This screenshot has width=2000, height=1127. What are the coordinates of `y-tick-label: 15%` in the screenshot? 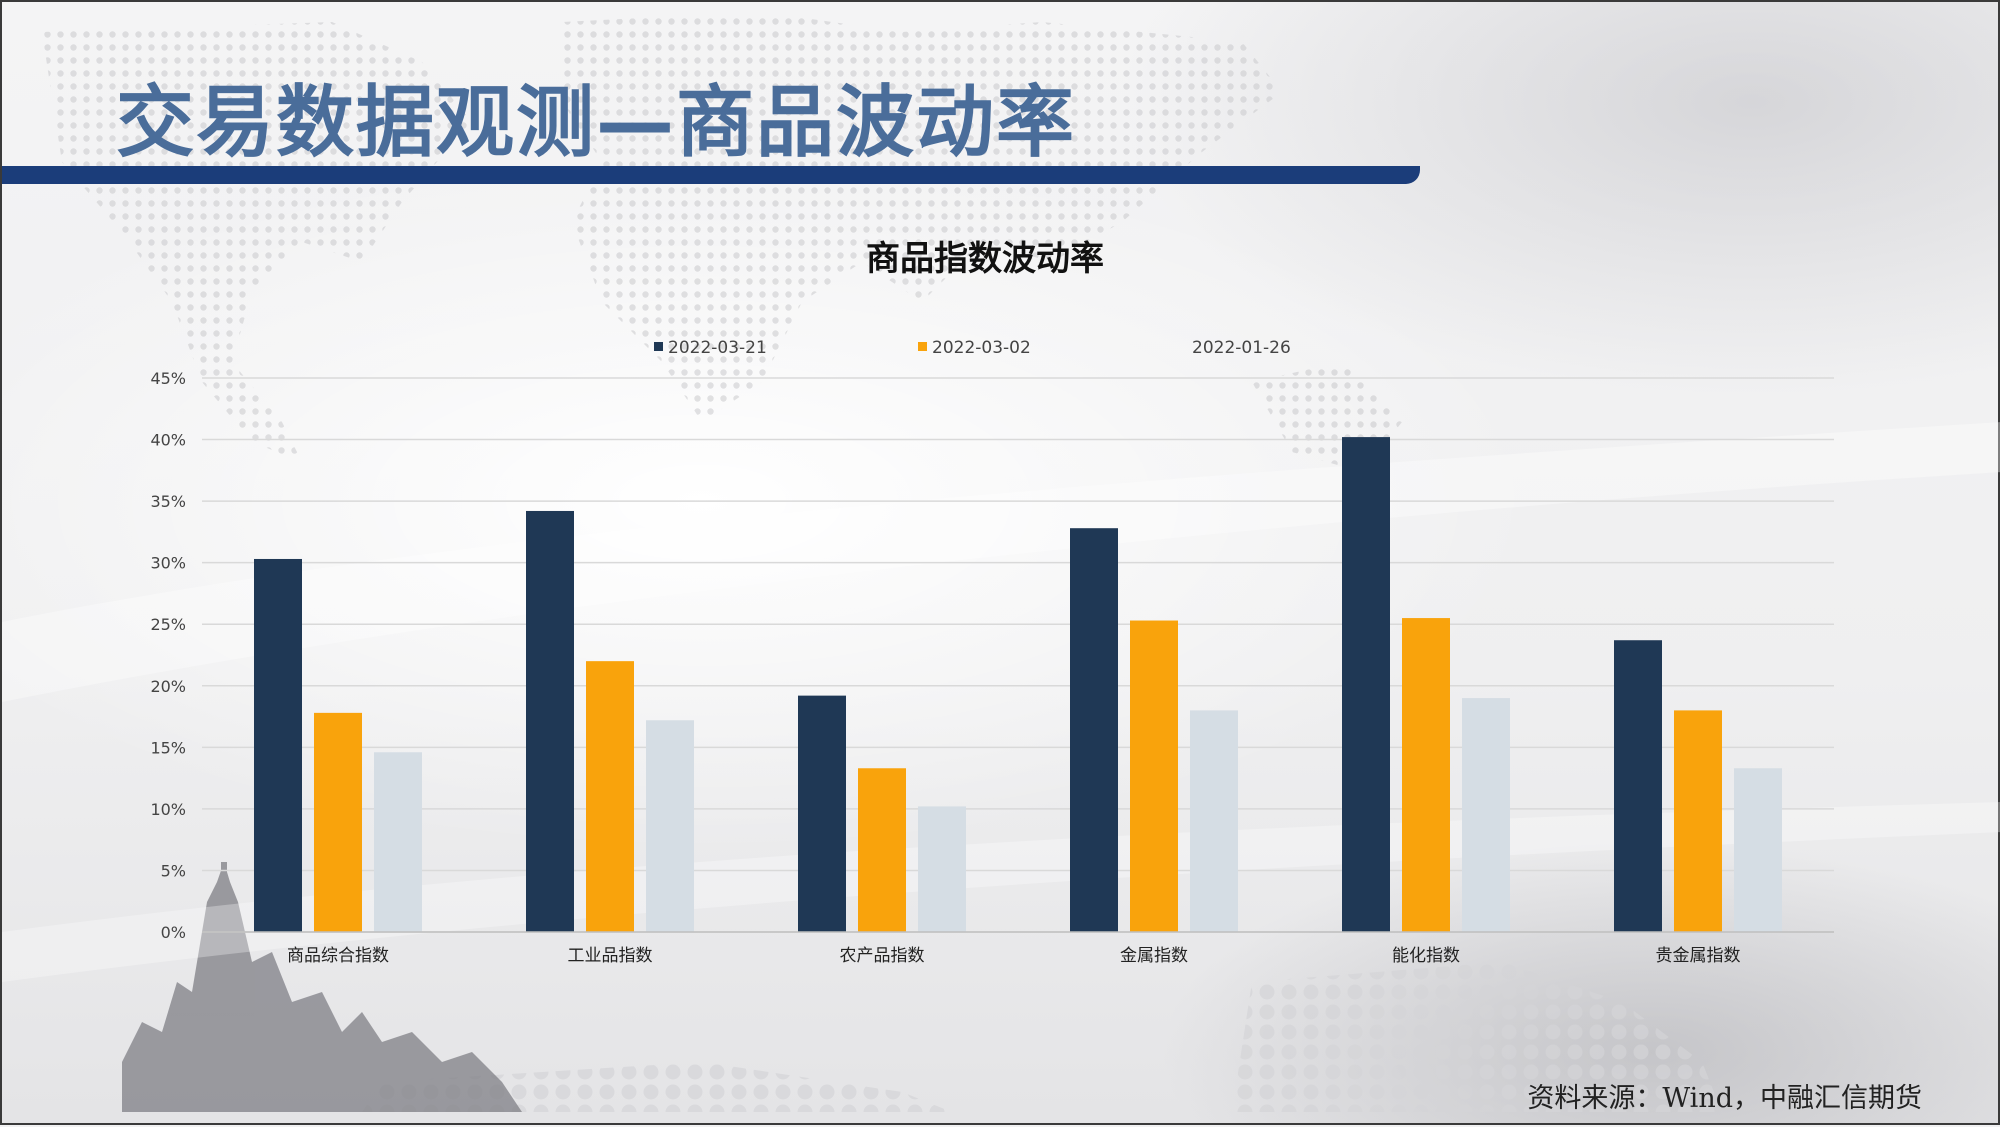 It's located at (168, 747).